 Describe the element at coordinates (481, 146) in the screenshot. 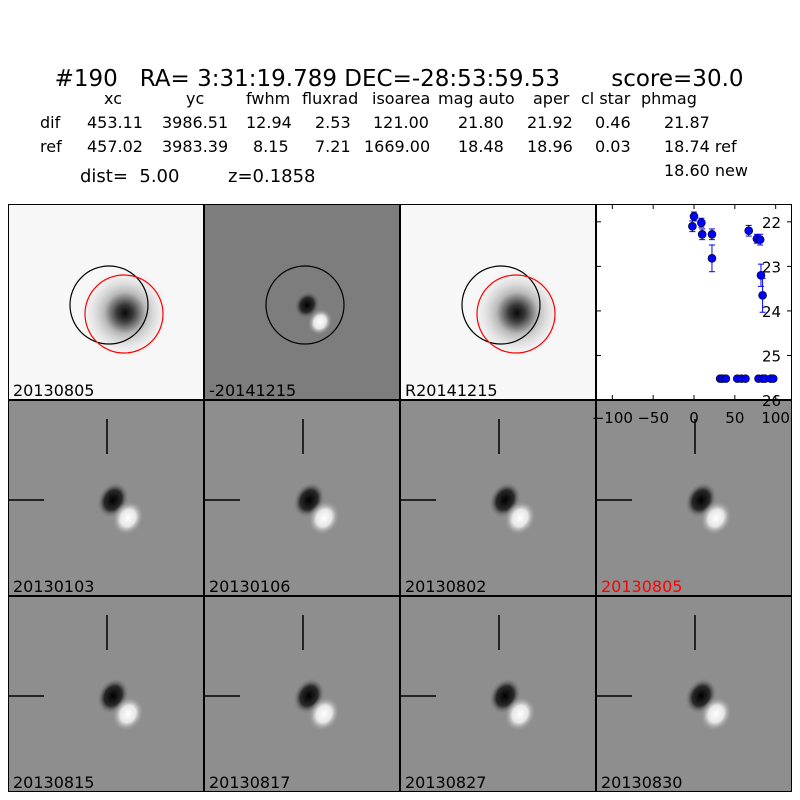

I see `cell: 18.48` at that location.